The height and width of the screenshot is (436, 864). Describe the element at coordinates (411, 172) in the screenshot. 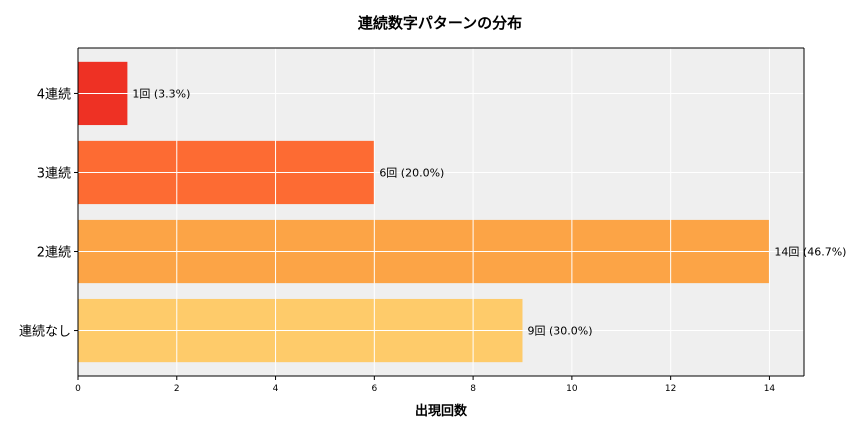

I see `data-label: 6回 (20.0%)` at that location.